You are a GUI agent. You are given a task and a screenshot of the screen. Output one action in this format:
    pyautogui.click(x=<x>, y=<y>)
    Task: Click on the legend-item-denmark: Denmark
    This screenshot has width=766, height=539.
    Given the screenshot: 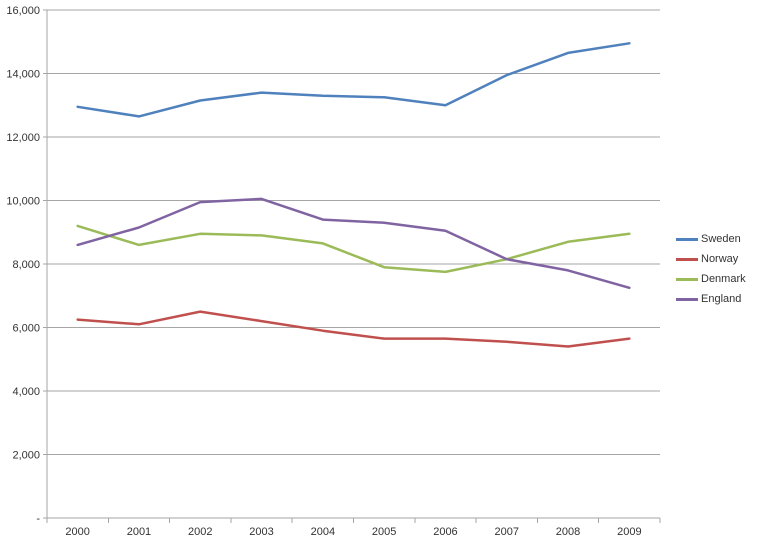 What is the action you would take?
    pyautogui.click(x=711, y=279)
    